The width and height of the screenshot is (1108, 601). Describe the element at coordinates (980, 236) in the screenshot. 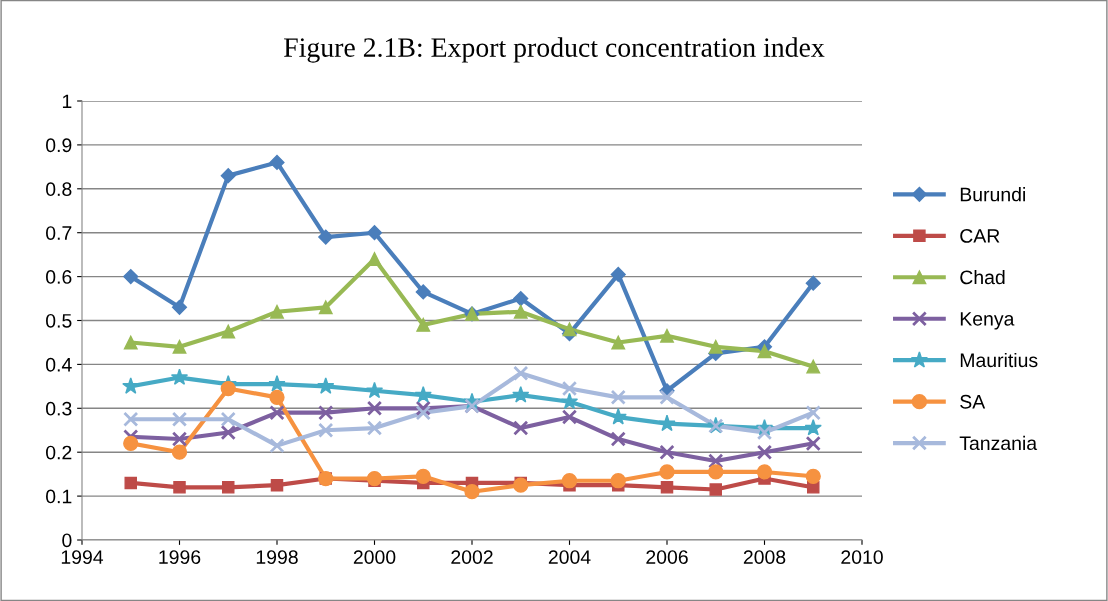

I see `legend-label: CAR` at that location.